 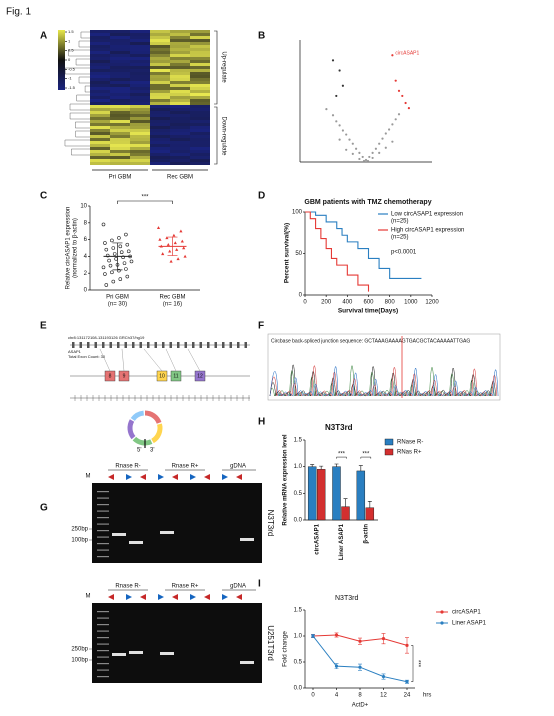 What do you see at coordinates (360, 706) in the screenshot?
I see `x-axis-label: ActD+` at bounding box center [360, 706].